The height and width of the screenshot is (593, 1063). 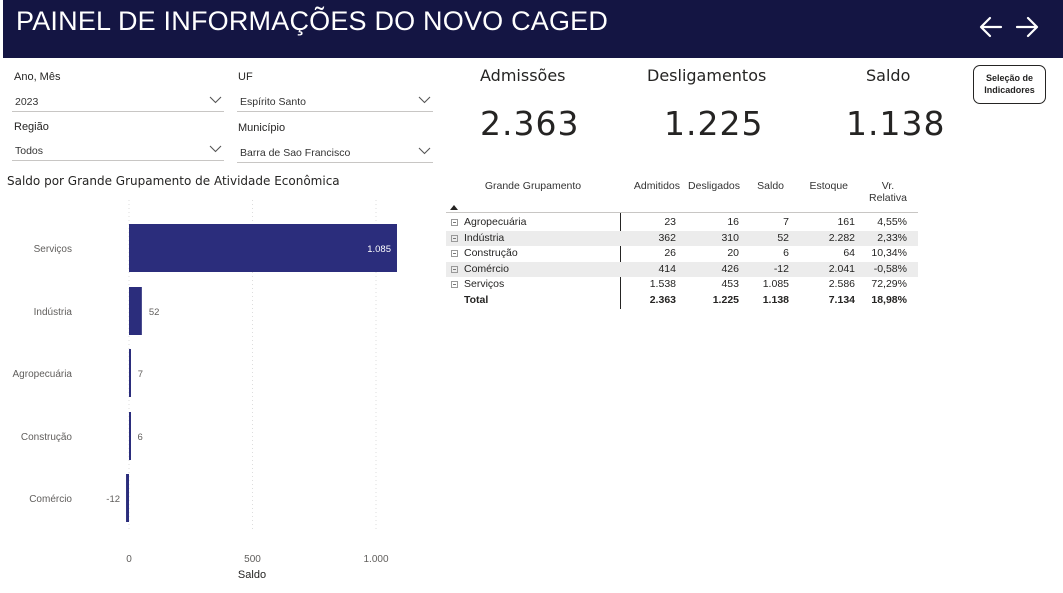 I want to click on cell-admitidos: 362, so click(x=667, y=237).